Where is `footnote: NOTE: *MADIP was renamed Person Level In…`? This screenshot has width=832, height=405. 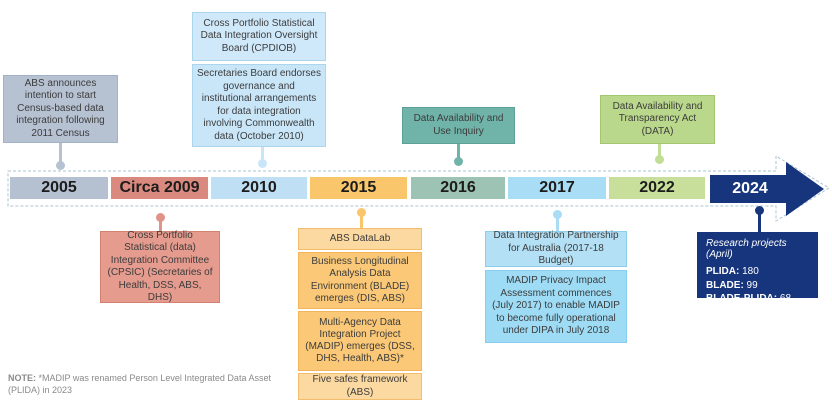 footnote: NOTE: *MADIP was renamed Person Level In… is located at coordinates (143, 384).